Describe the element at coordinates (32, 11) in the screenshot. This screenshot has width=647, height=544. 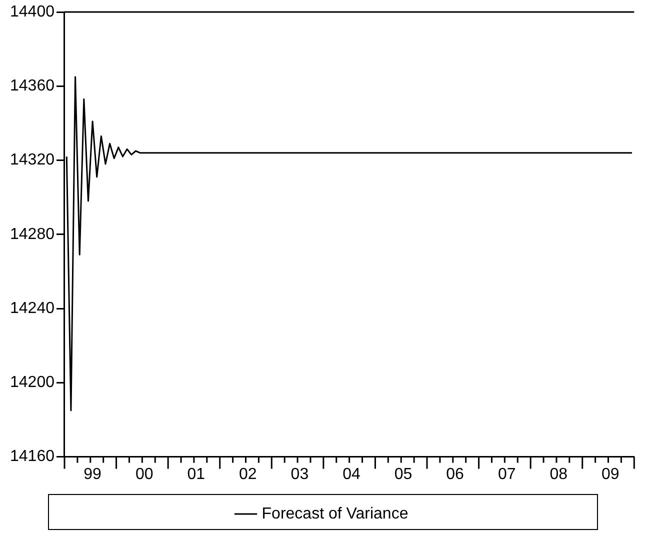
I see `y-tick-label: 14400` at that location.